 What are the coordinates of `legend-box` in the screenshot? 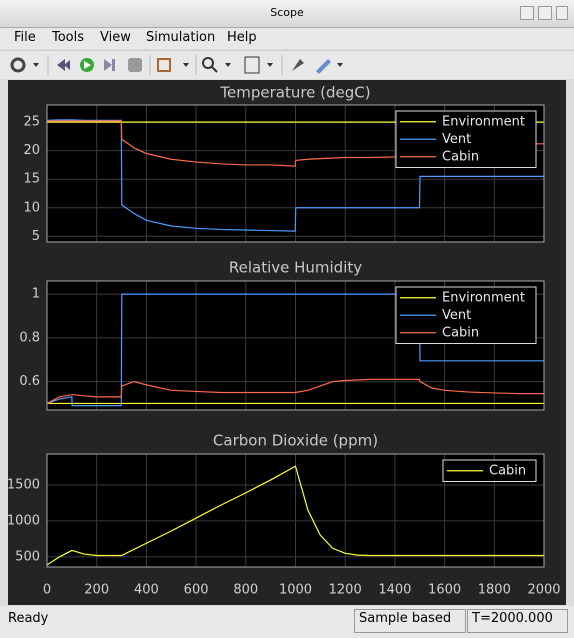 It's located at (489, 470).